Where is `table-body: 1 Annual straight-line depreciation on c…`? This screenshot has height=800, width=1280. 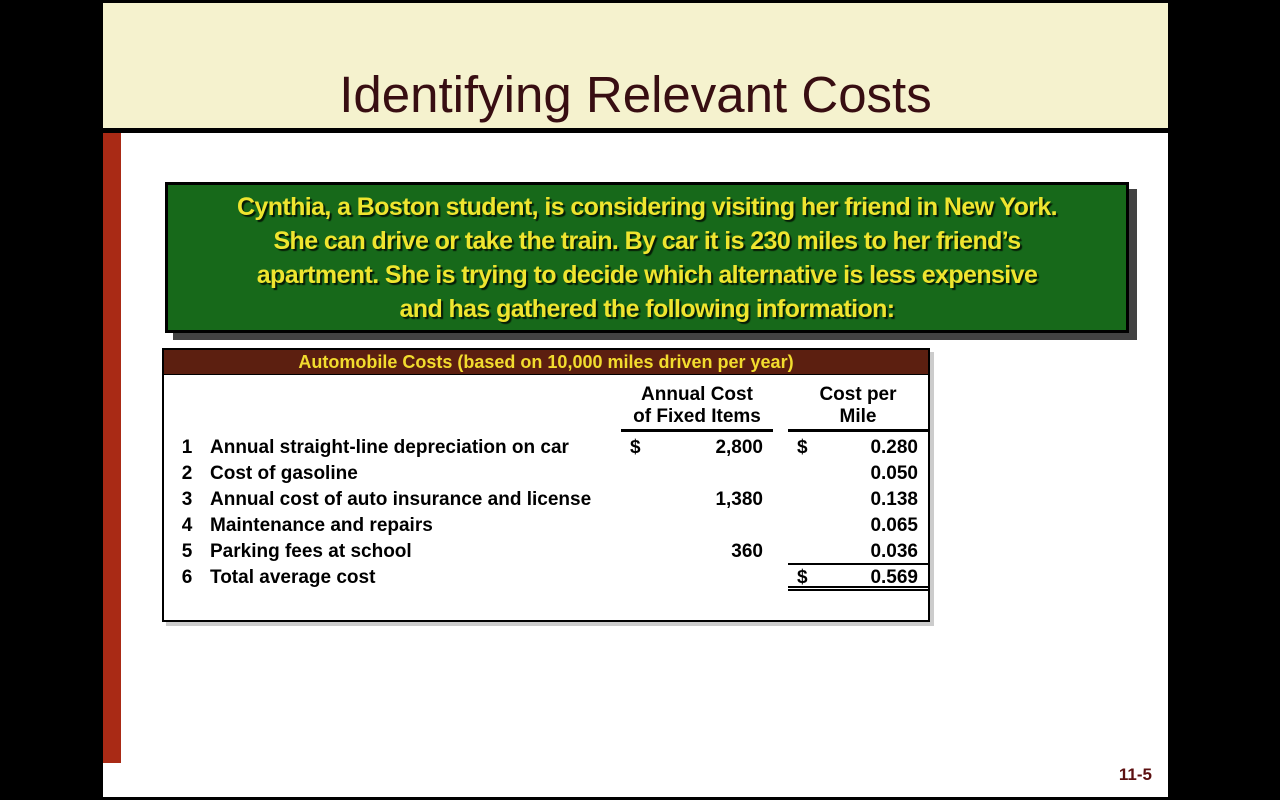
table-body: 1 Annual straight-line depreciation on c… is located at coordinates (546, 513).